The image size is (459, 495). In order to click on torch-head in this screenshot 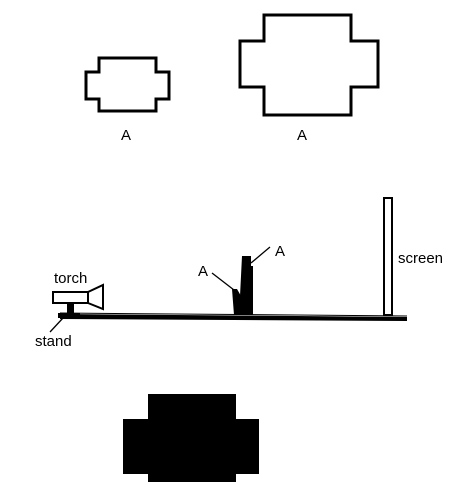, I will do `click(95, 297)`.